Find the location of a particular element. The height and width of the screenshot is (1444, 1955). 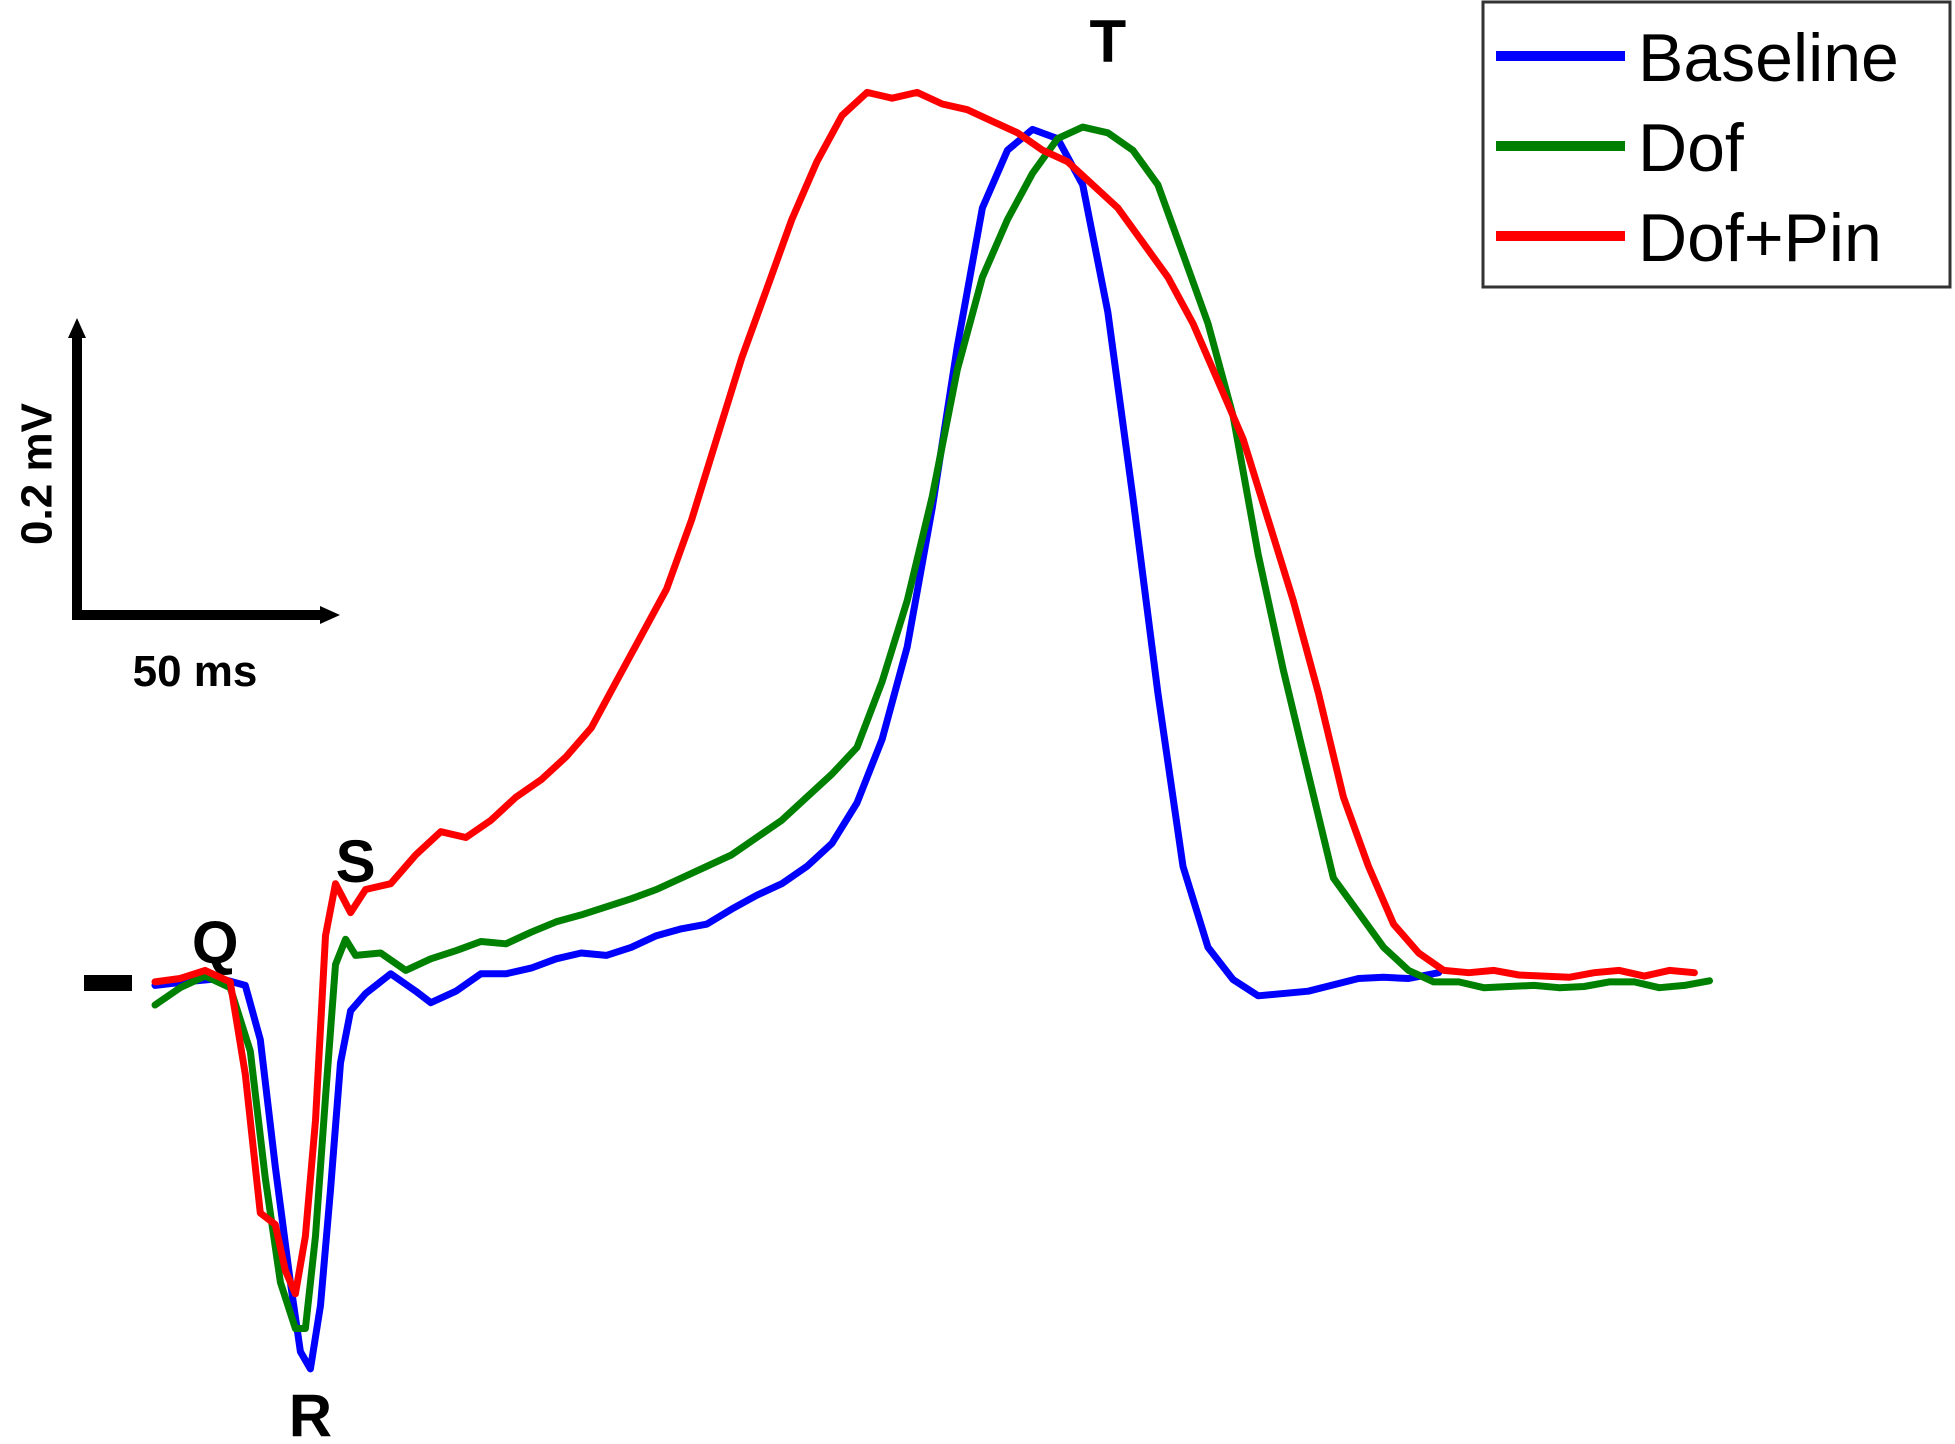

scale-x-label: 50 ms is located at coordinates (195, 671).